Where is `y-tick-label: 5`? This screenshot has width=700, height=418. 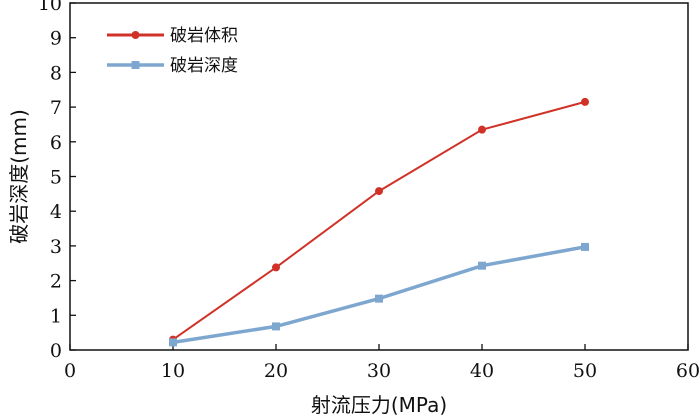
y-tick-label: 5 is located at coordinates (56, 178).